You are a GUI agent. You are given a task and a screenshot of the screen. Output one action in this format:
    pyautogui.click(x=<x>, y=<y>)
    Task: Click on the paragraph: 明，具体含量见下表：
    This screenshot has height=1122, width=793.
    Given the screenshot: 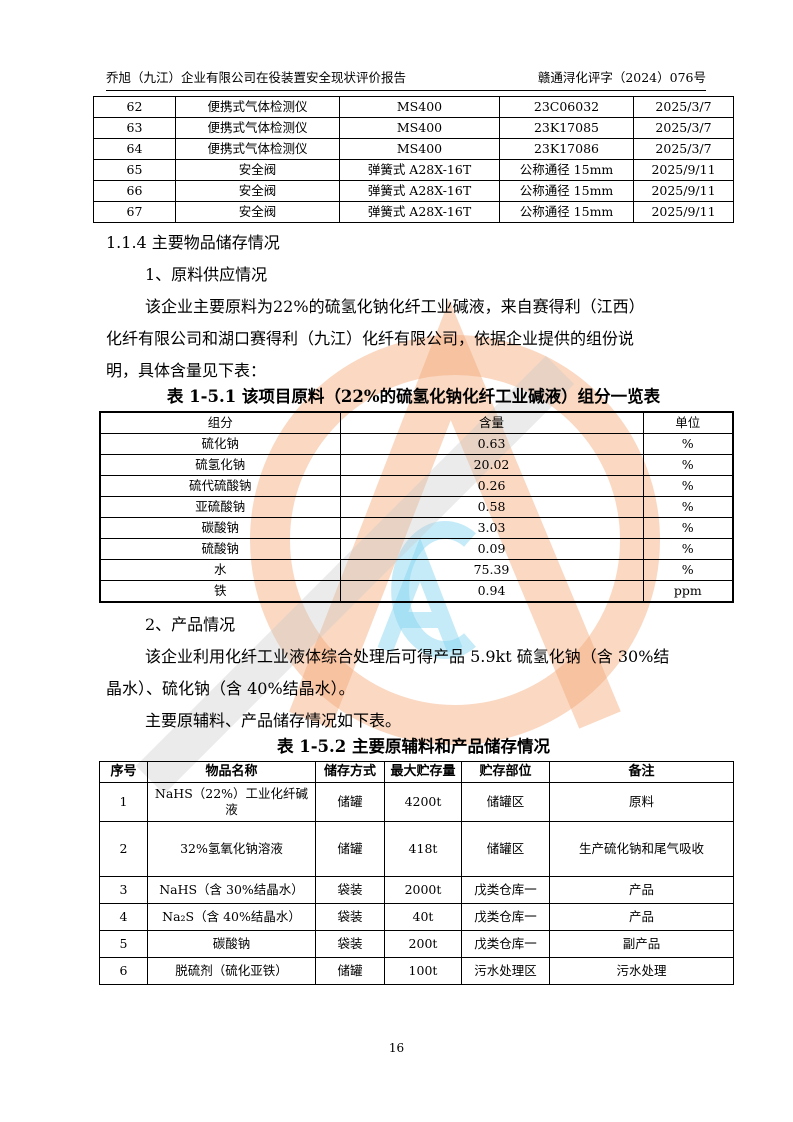 What is the action you would take?
    pyautogui.click(x=186, y=370)
    